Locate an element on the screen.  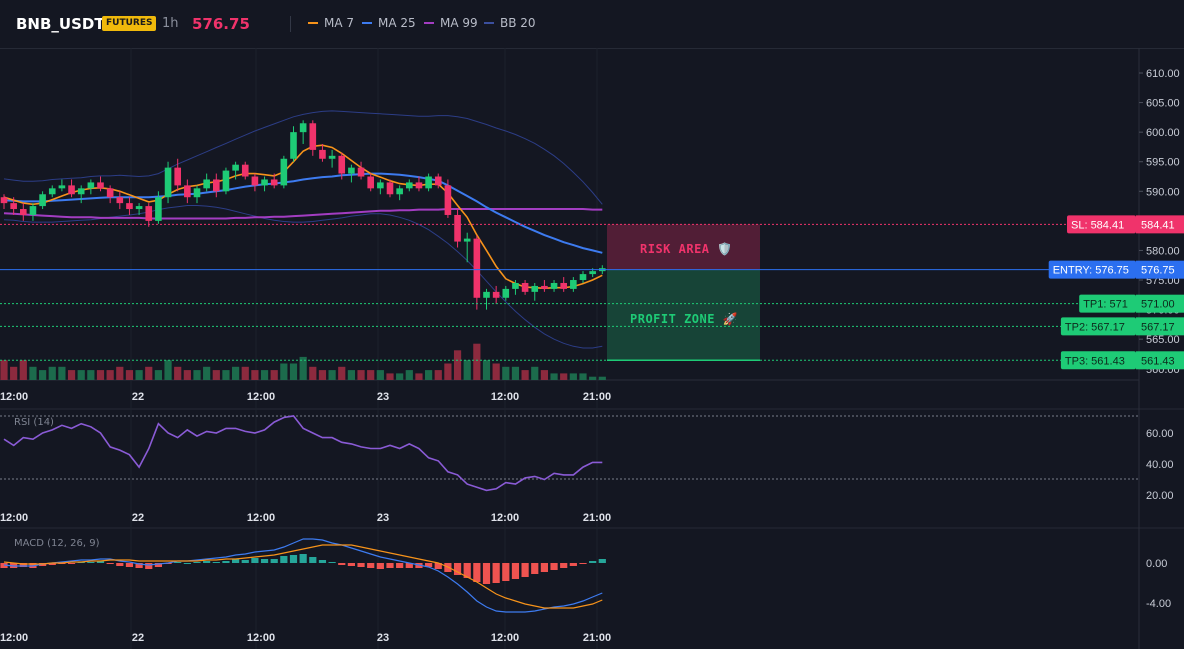
tp2-tag is located at coordinates (1098, 326).